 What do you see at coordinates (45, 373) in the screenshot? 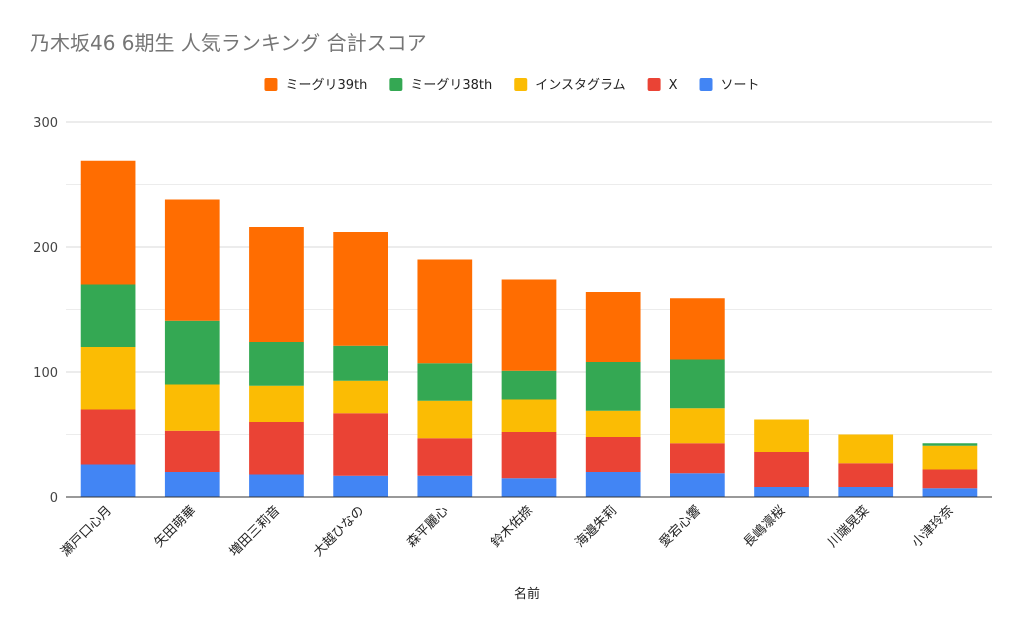
I see `y-tick-label: 100` at bounding box center [45, 373].